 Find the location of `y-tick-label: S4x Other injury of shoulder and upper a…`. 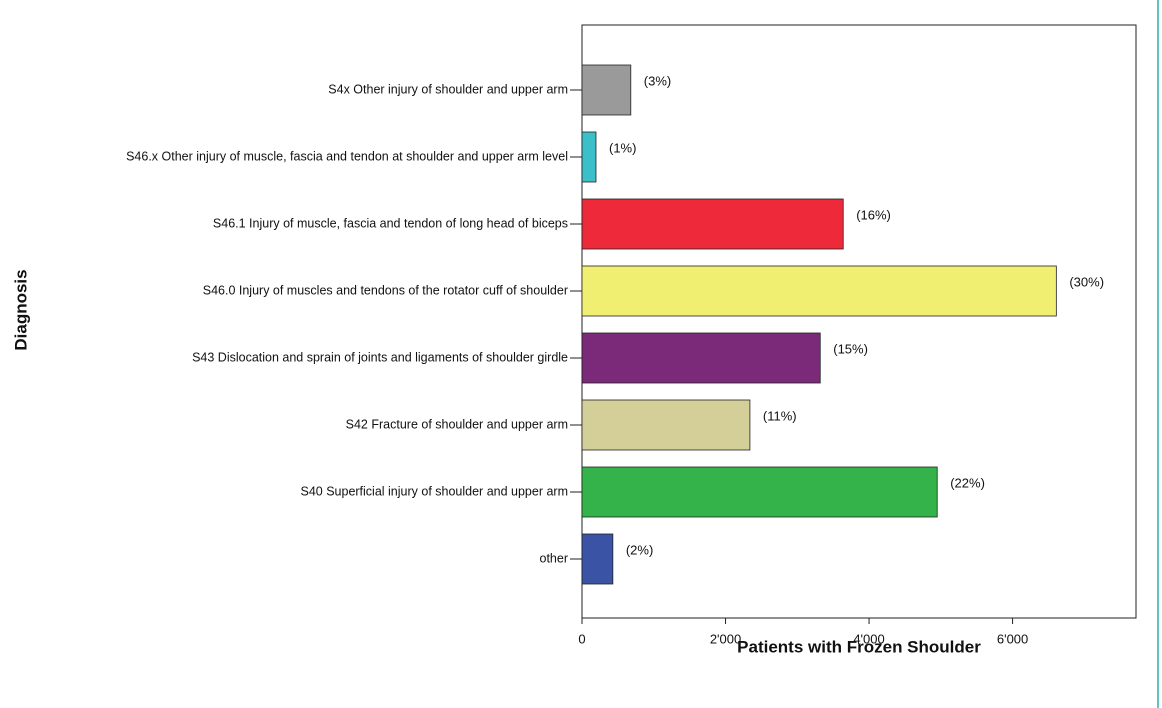

y-tick-label: S4x Other injury of shoulder and upper a… is located at coordinates (448, 89).